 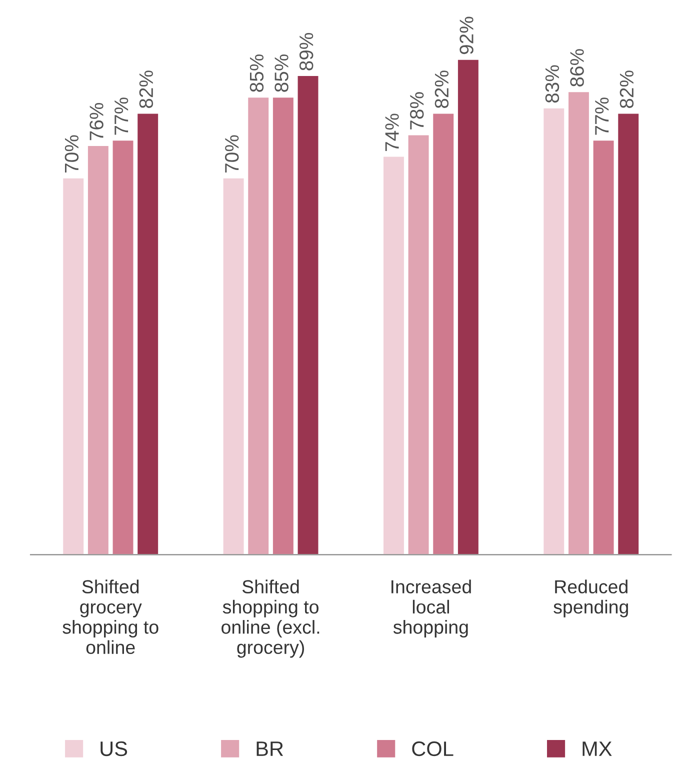 What do you see at coordinates (114, 748) in the screenshot?
I see `legend-label: US` at bounding box center [114, 748].